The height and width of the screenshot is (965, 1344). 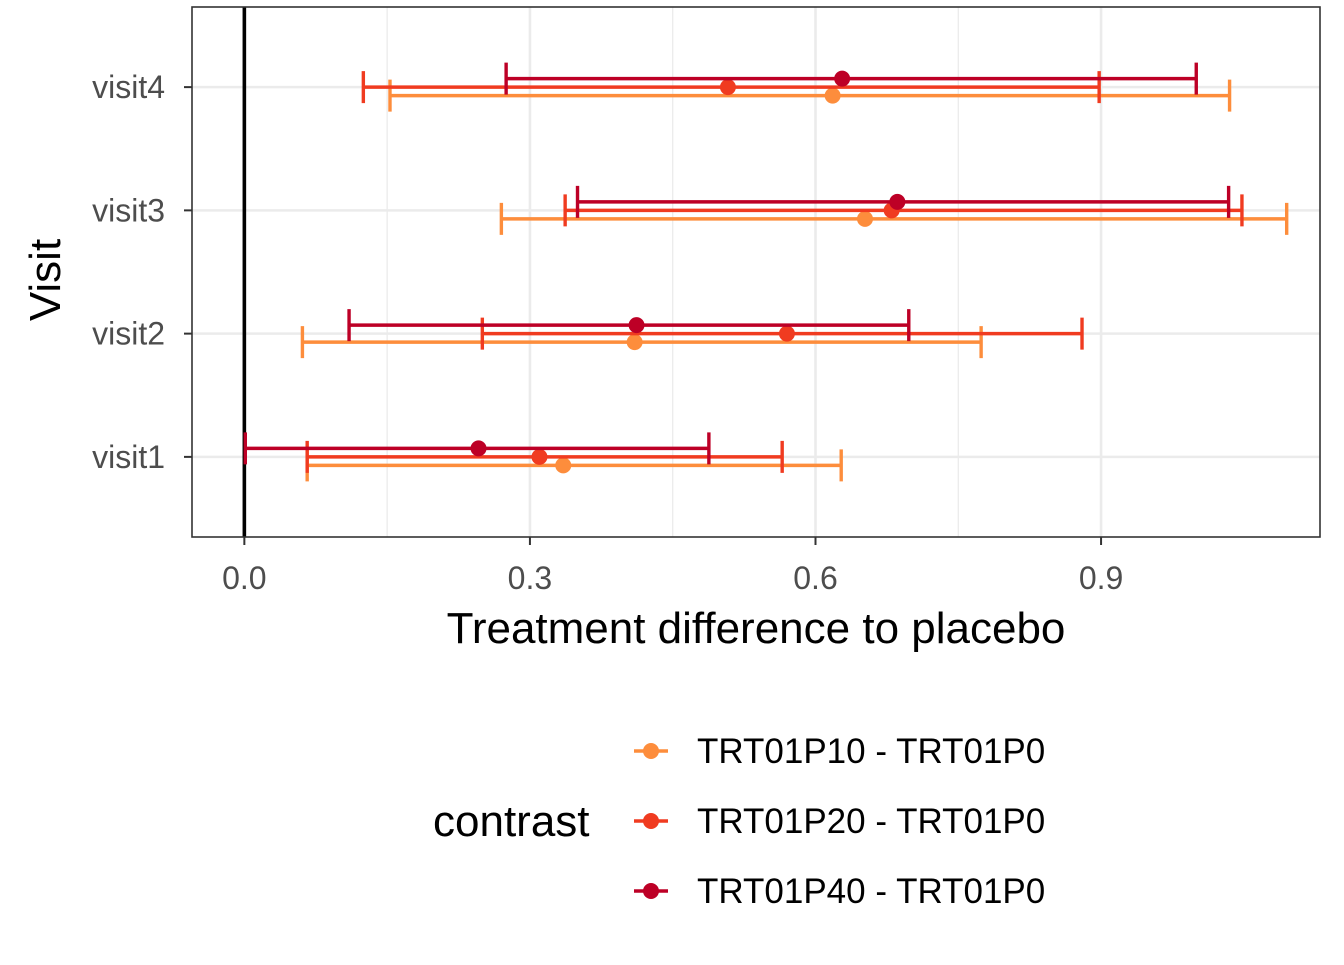 I want to click on x-tick-label: 0.9, so click(x=1101, y=578).